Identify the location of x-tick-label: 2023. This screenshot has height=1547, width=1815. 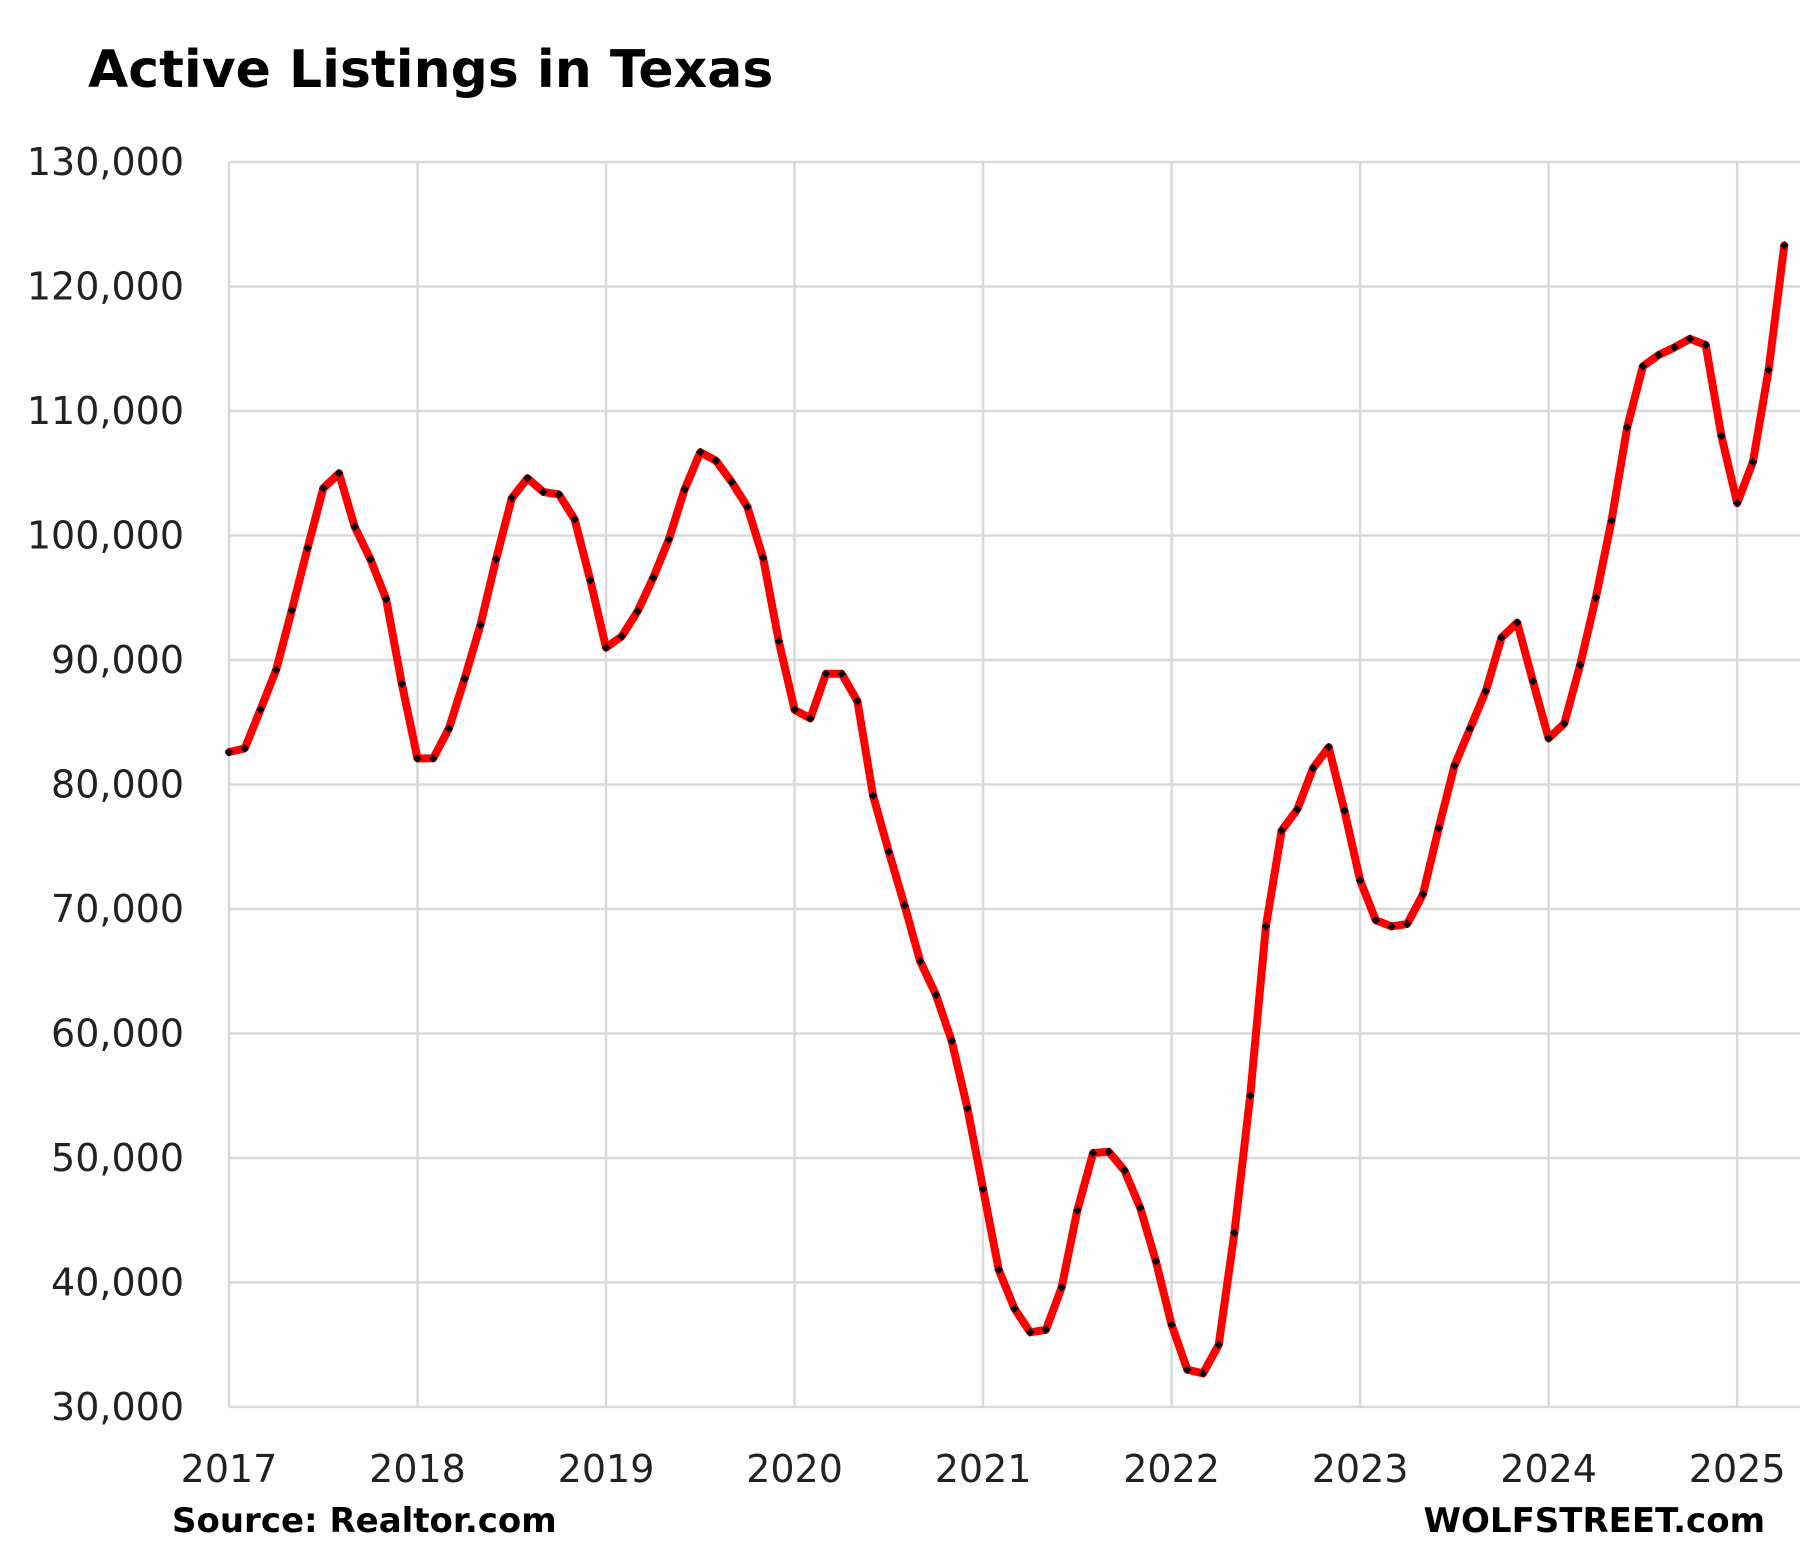
(1360, 1469).